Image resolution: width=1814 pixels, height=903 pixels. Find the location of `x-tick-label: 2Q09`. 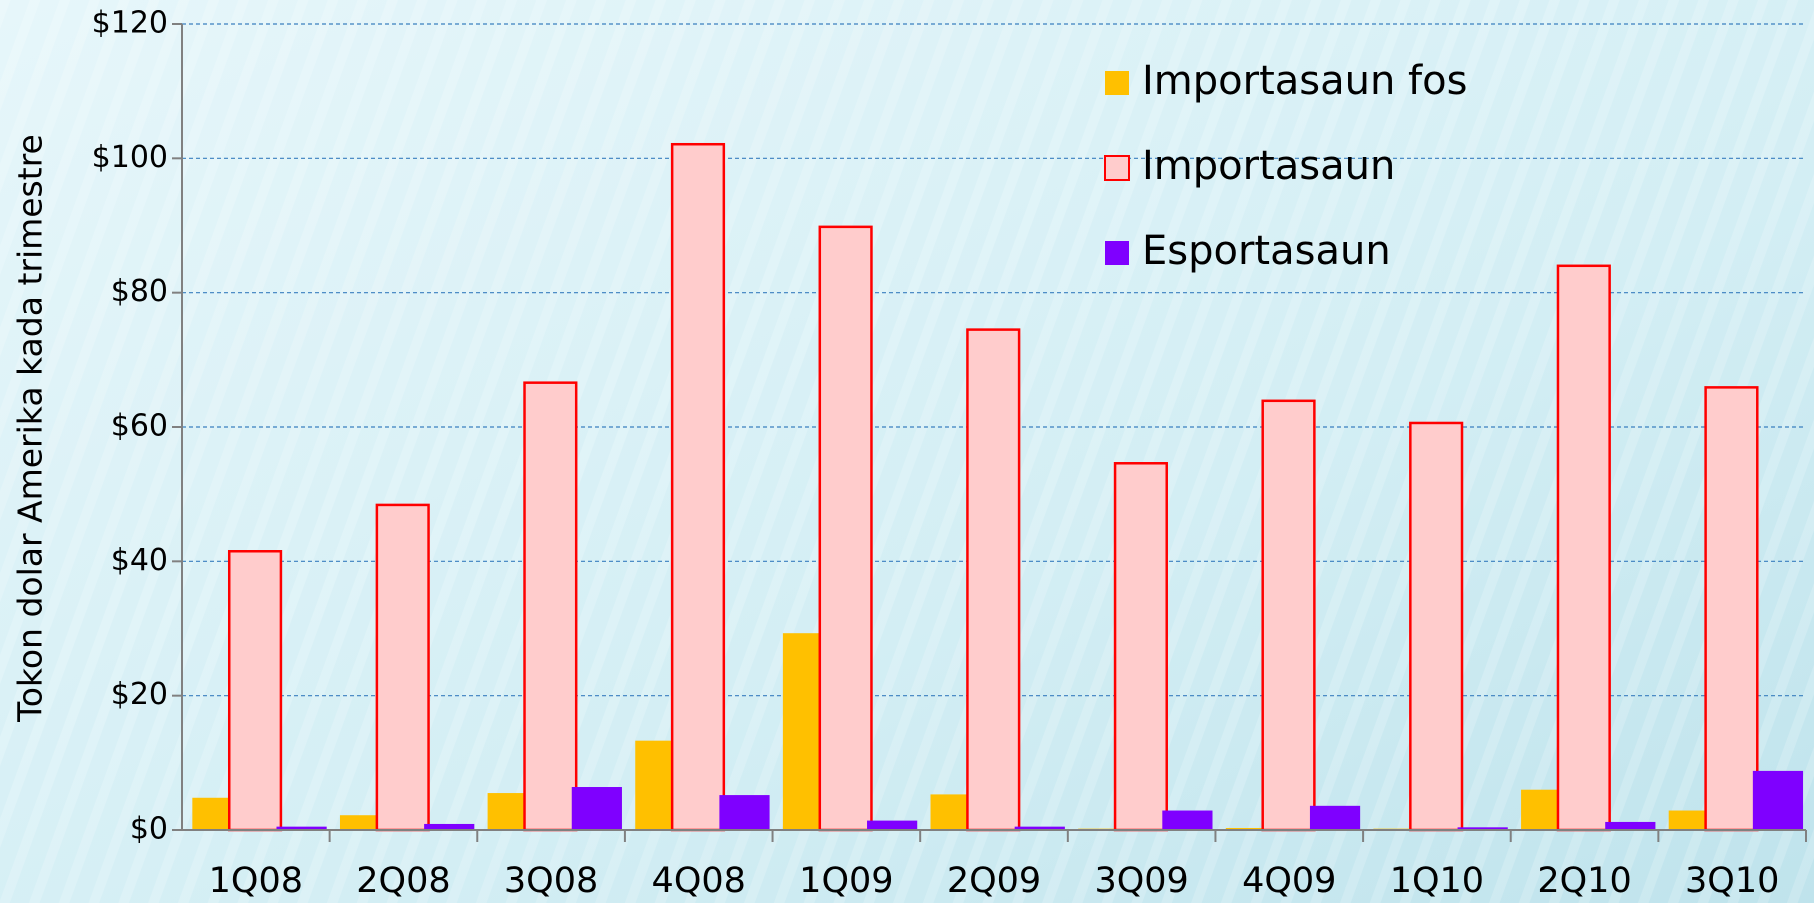

x-tick-label: 2Q09 is located at coordinates (994, 881).